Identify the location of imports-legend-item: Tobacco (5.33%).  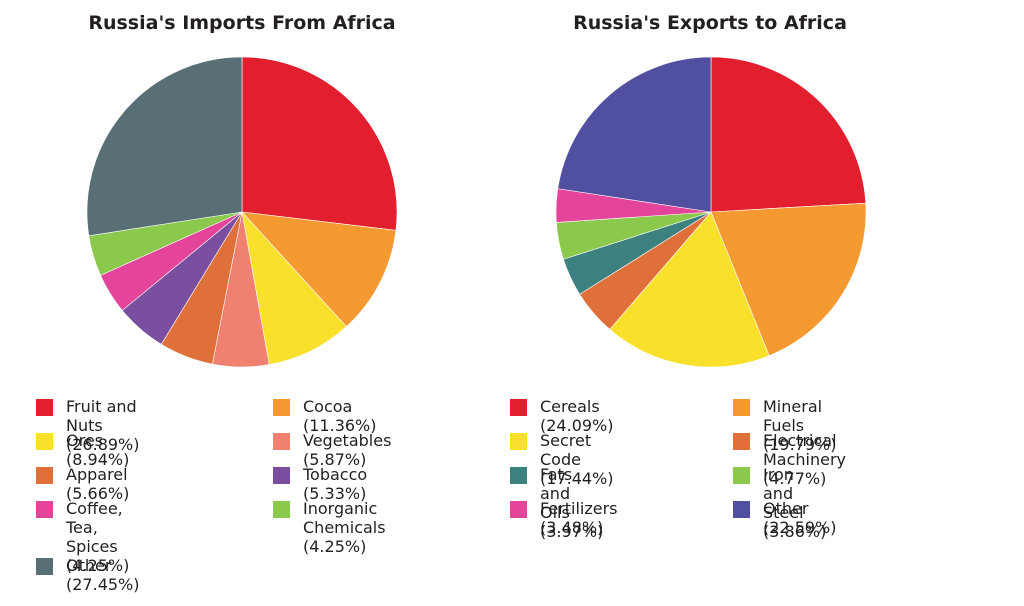
(320, 484).